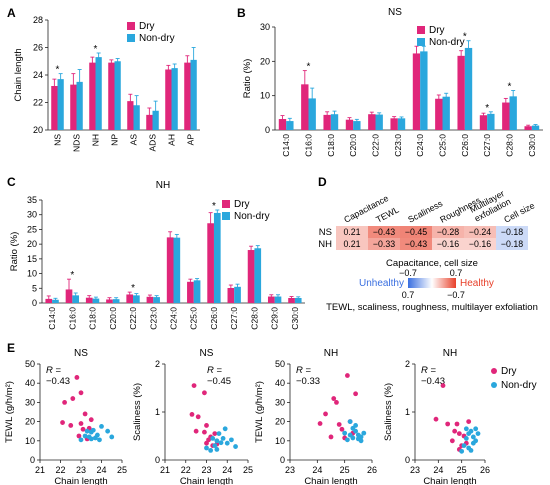 This screenshot has height=485, width=550. I want to click on x-tick-label: C22:0, so click(133, 318).